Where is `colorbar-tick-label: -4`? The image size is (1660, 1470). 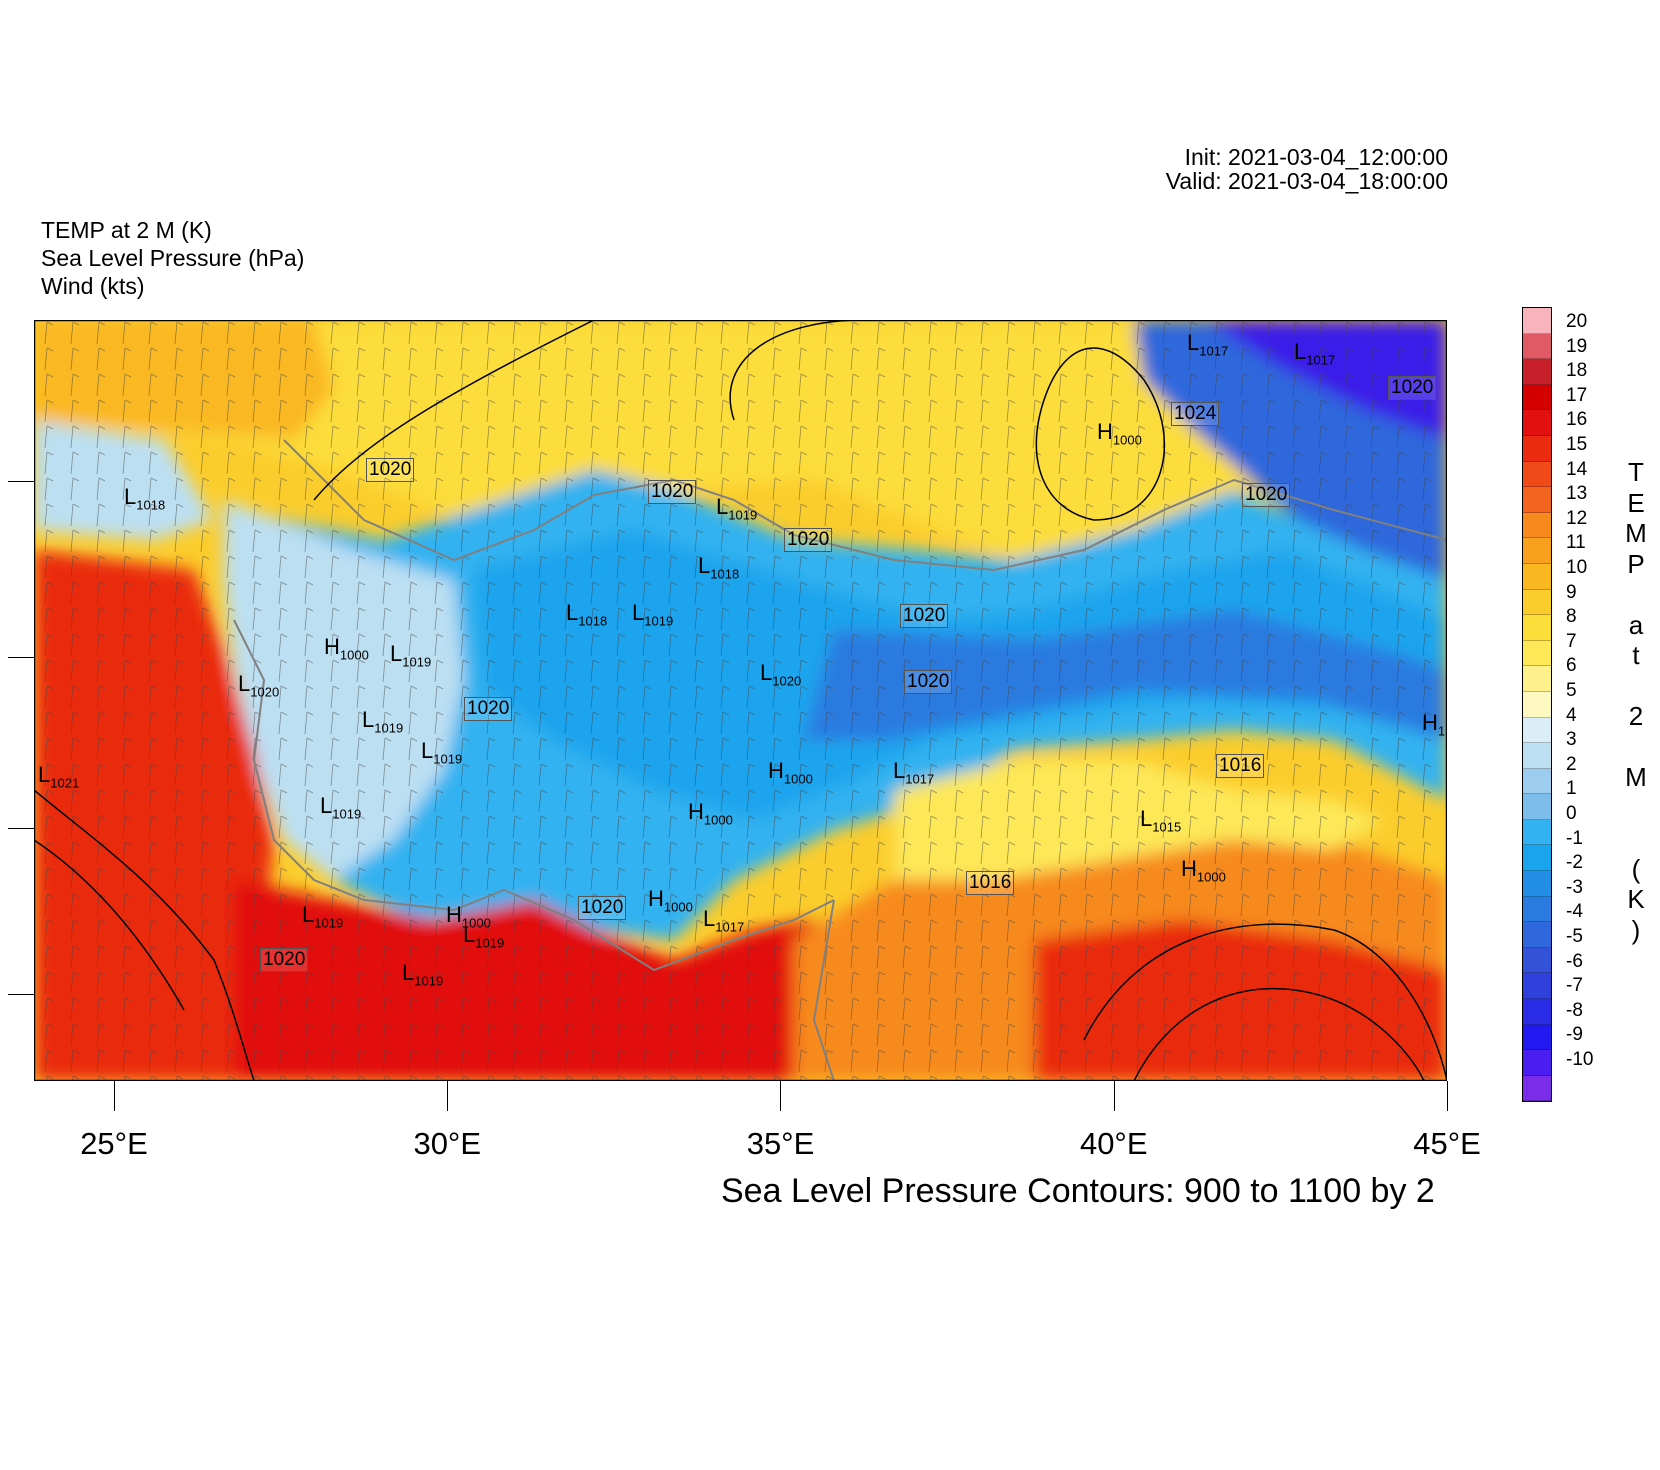
colorbar-tick-label: -4 is located at coordinates (1574, 912).